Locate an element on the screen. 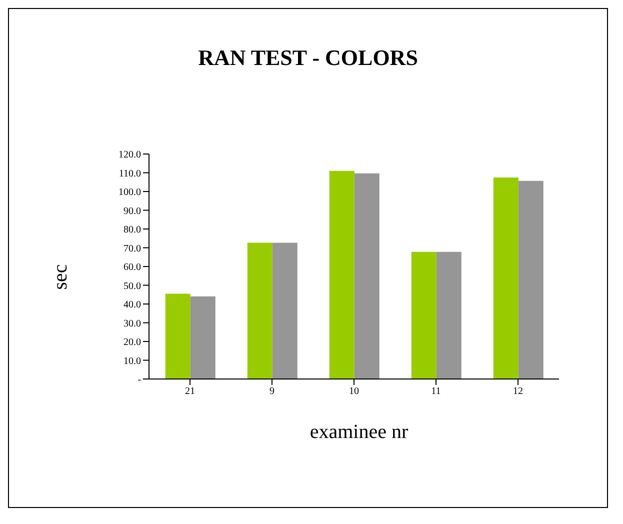 The image size is (623, 524). x-axis-title: examinee nr is located at coordinates (359, 432).